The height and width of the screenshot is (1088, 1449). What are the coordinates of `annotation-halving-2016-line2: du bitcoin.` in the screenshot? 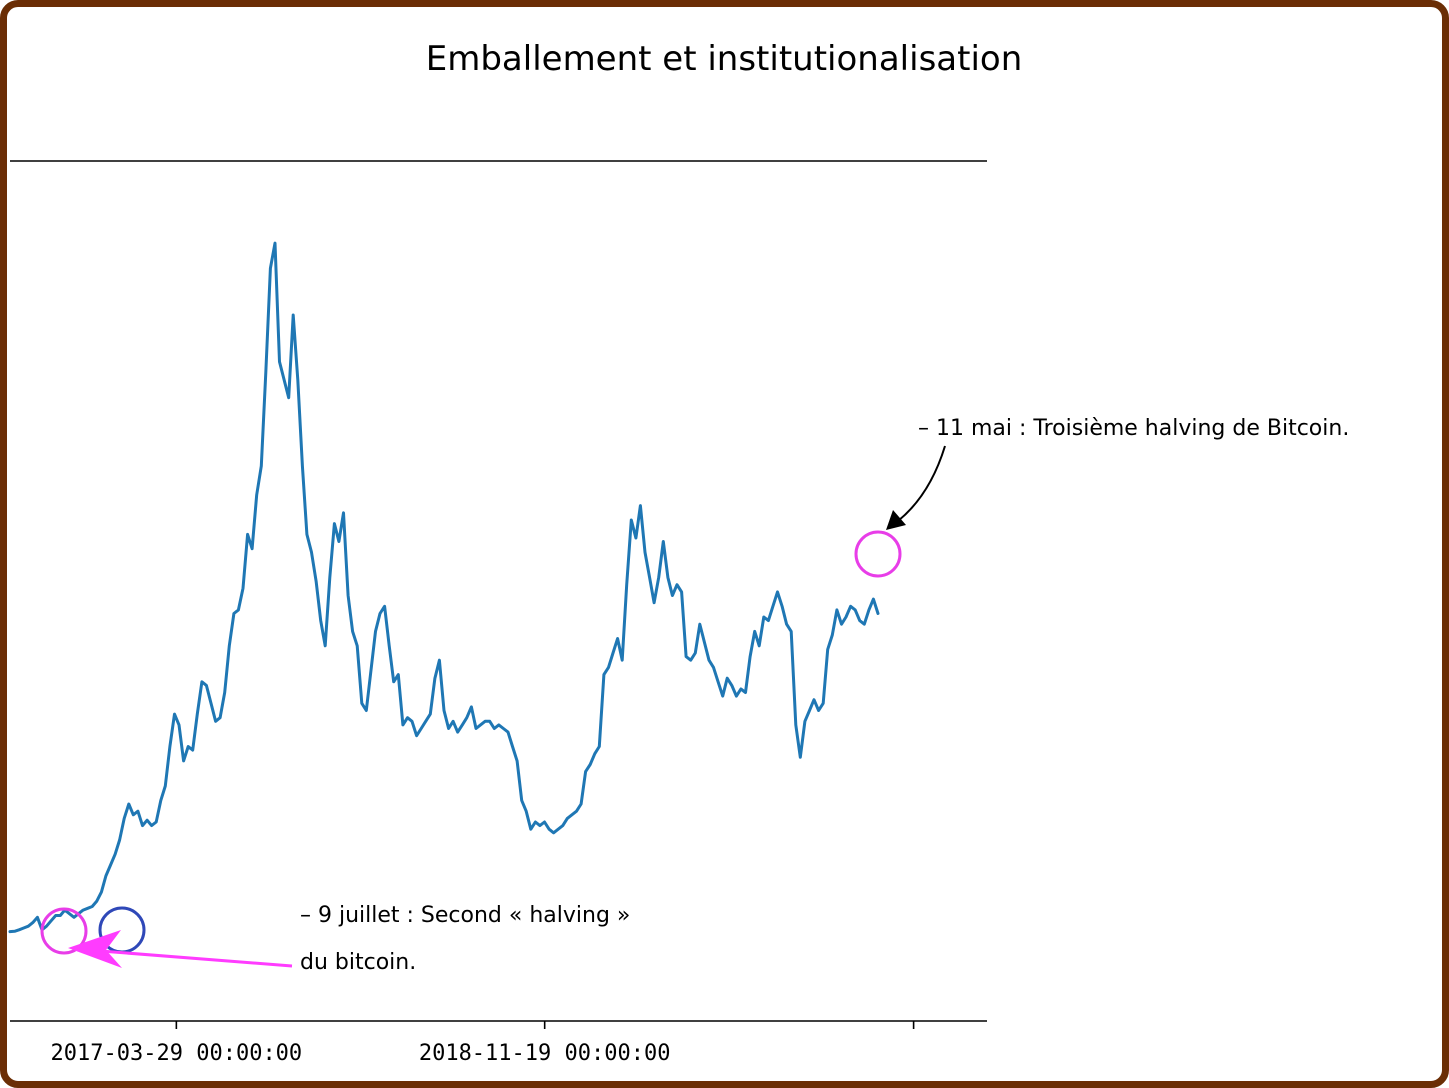 It's located at (358, 962).